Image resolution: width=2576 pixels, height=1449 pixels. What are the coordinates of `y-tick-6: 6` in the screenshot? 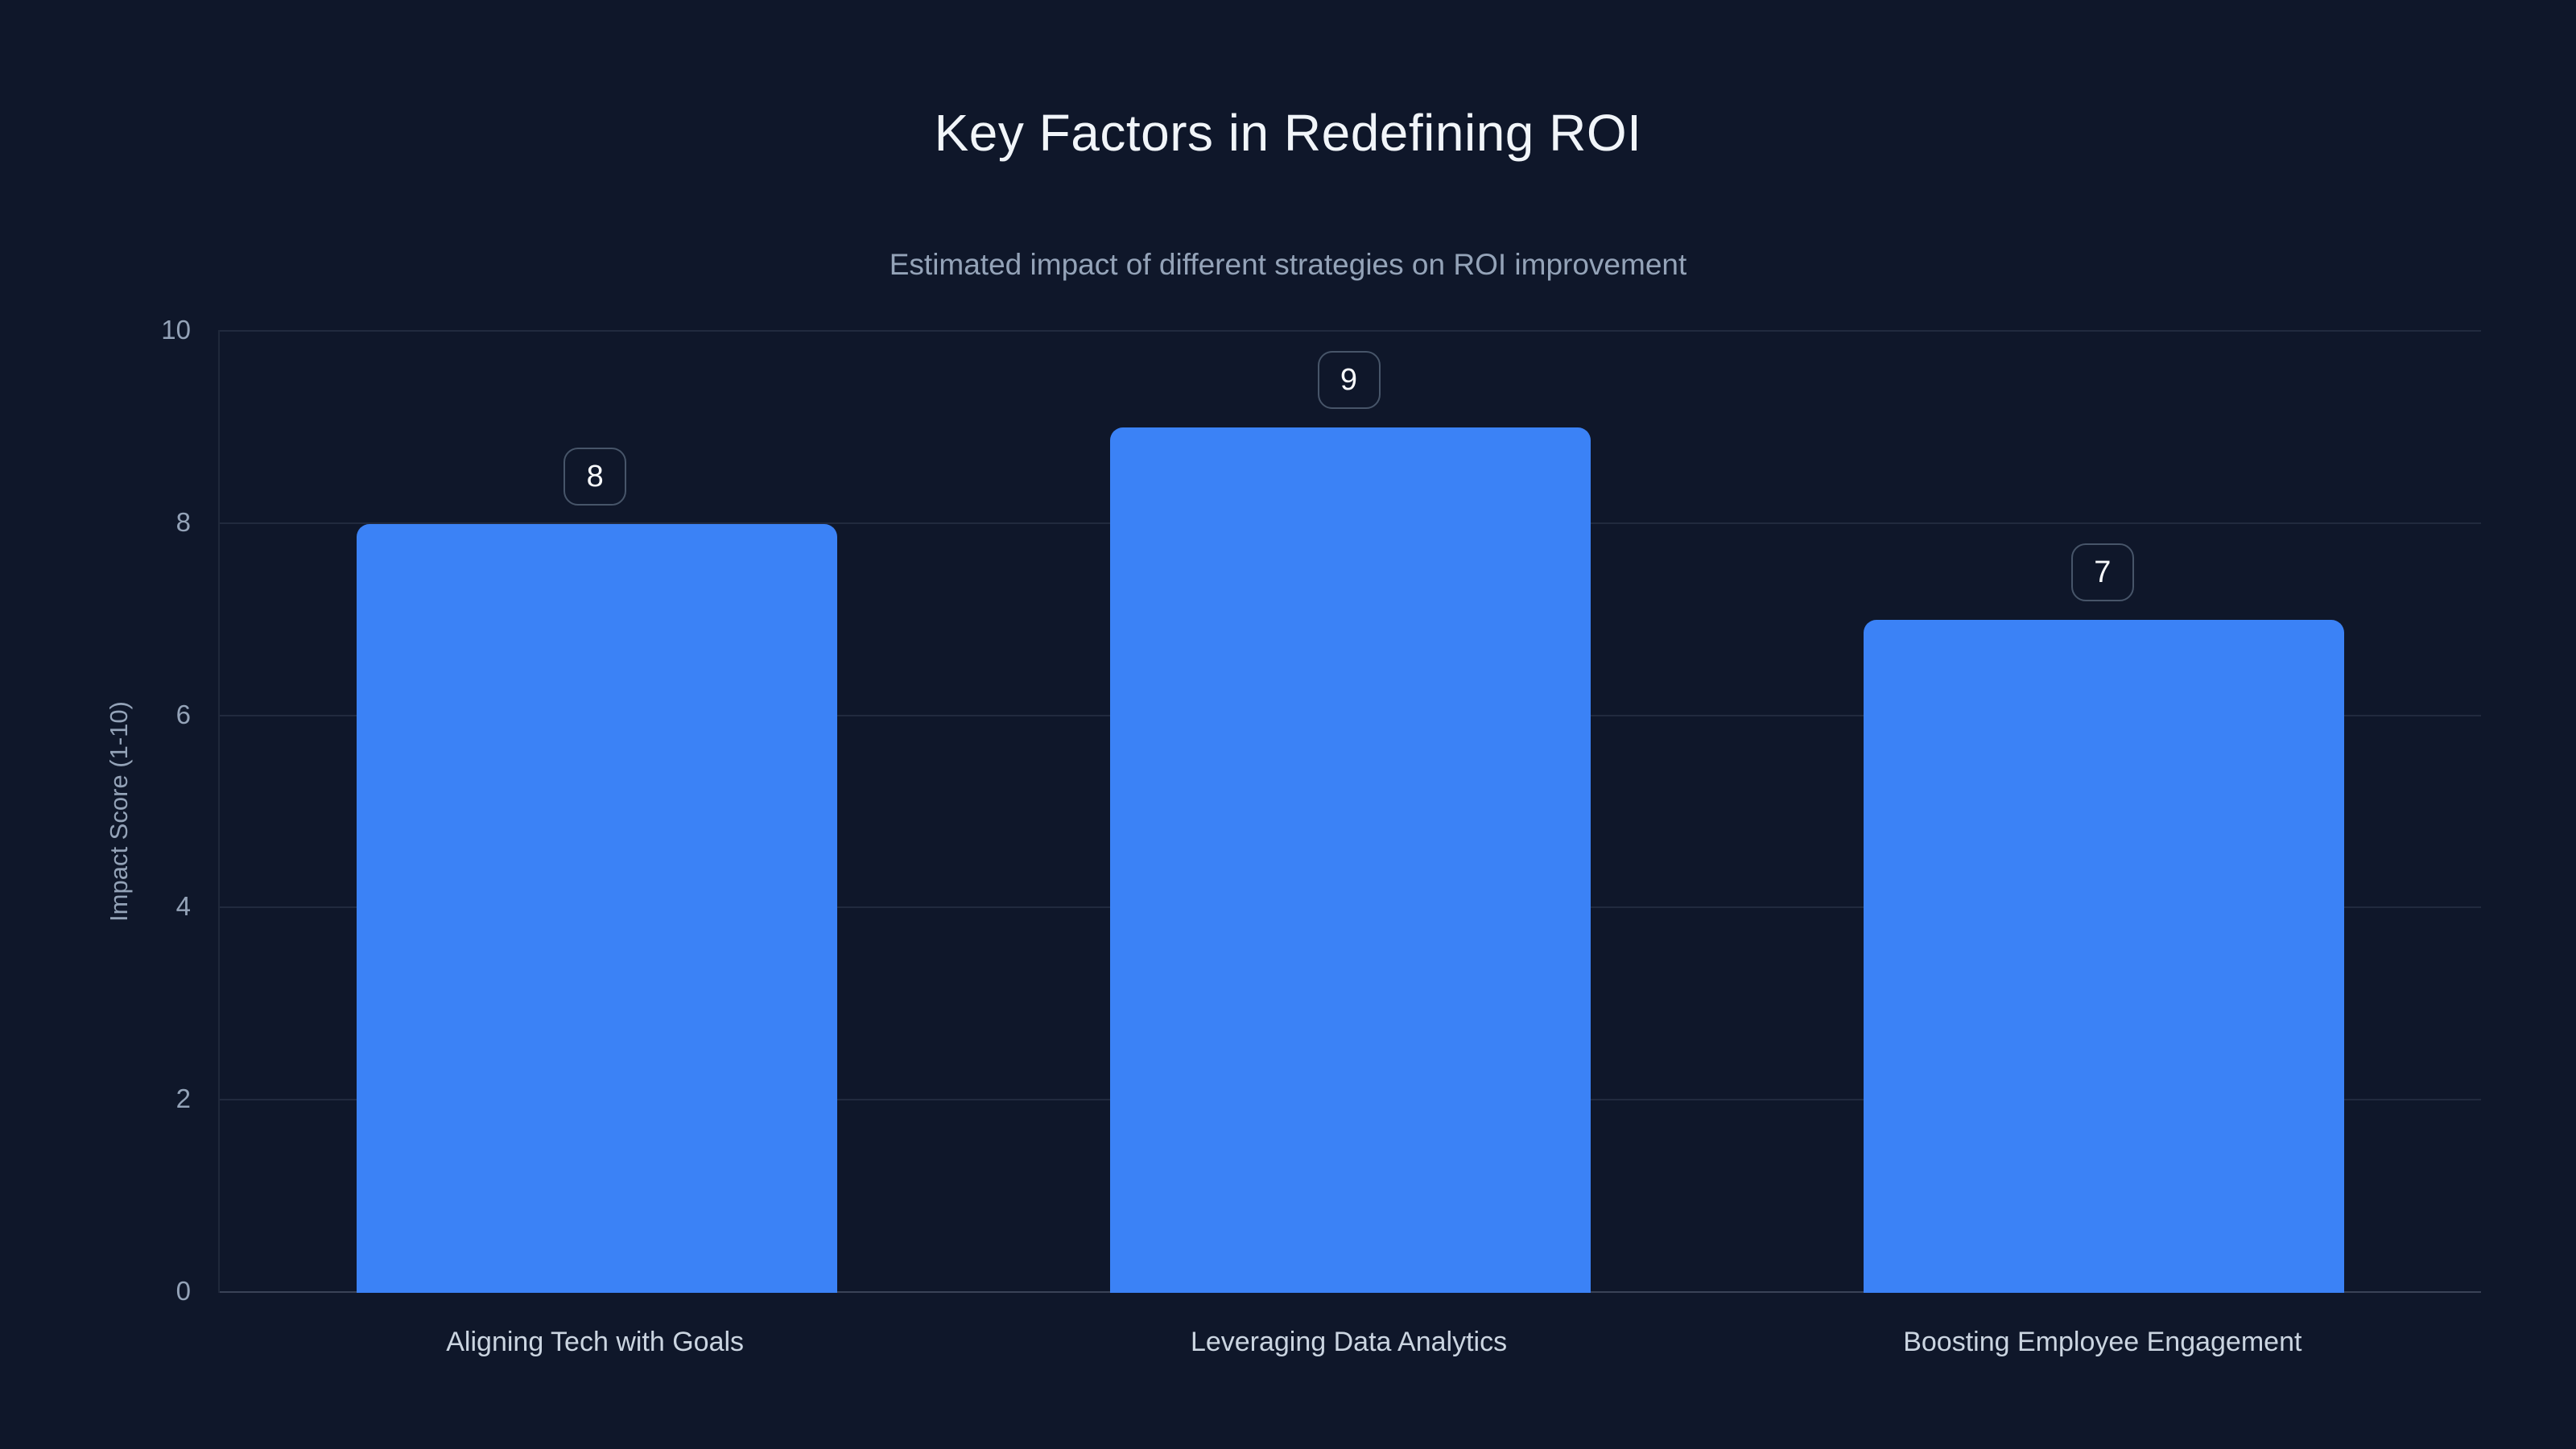 It's located at (183, 714).